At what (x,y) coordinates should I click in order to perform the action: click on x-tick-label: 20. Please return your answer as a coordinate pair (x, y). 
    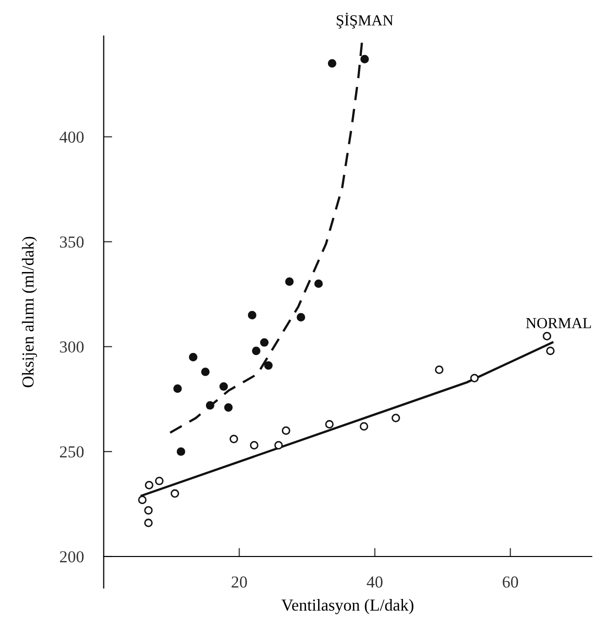
    Looking at the image, I should click on (239, 582).